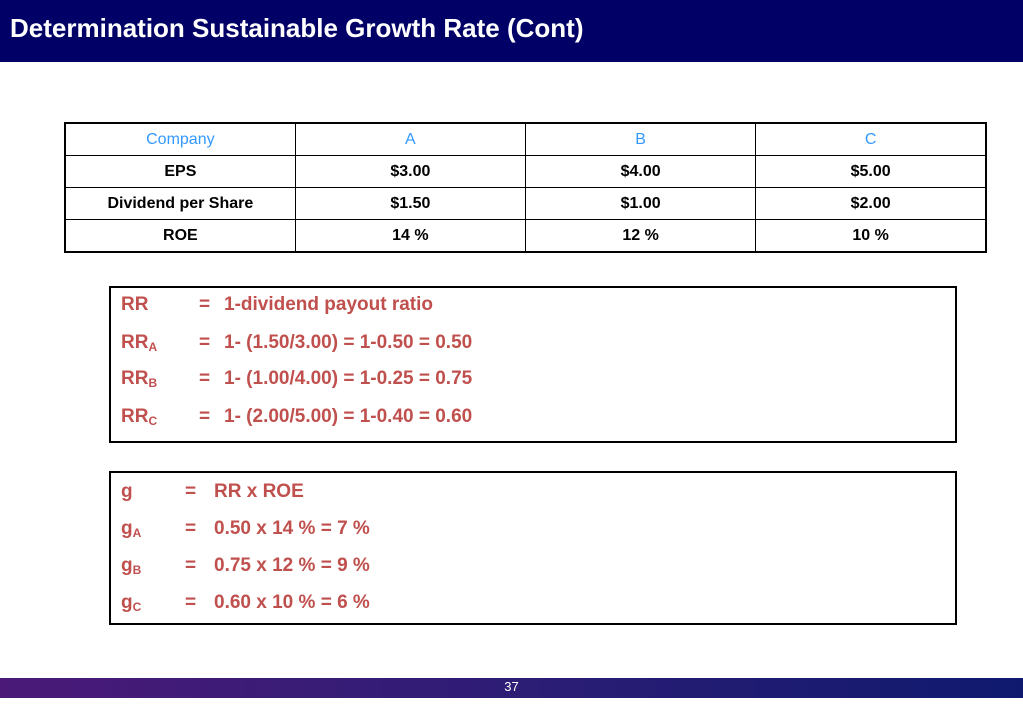 The width and height of the screenshot is (1023, 708). What do you see at coordinates (871, 203) in the screenshot?
I see `cell-value: $2.00` at bounding box center [871, 203].